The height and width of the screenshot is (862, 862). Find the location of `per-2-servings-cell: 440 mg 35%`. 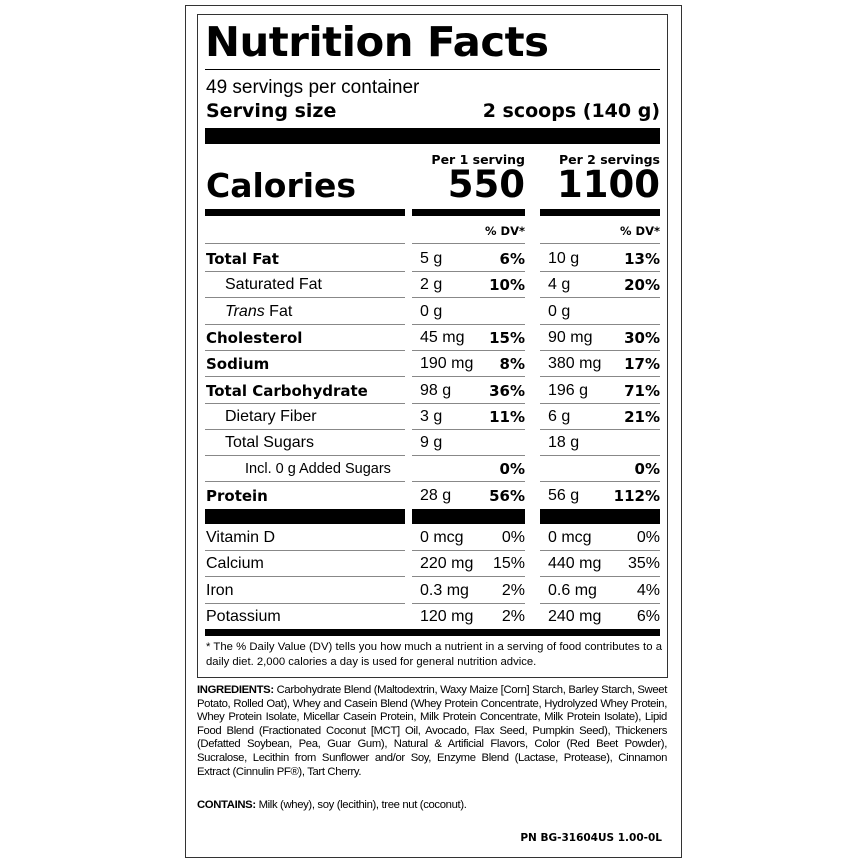

per-2-servings-cell: 440 mg 35% is located at coordinates (600, 564).